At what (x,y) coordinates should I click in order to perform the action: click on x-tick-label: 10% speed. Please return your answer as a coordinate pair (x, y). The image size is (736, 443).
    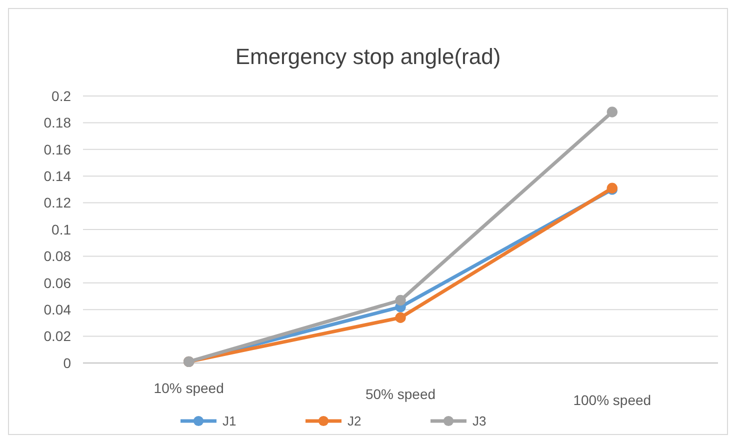
    Looking at the image, I should click on (189, 388).